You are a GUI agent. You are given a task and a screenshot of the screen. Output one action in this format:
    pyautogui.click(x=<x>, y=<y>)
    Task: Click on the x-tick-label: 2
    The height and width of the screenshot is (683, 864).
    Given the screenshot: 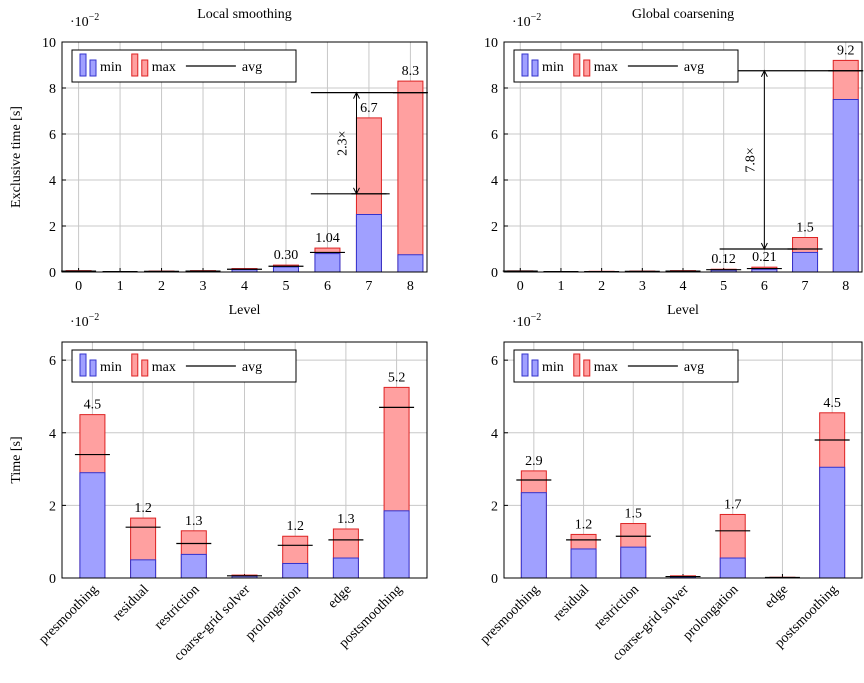 What is the action you would take?
    pyautogui.click(x=601, y=286)
    